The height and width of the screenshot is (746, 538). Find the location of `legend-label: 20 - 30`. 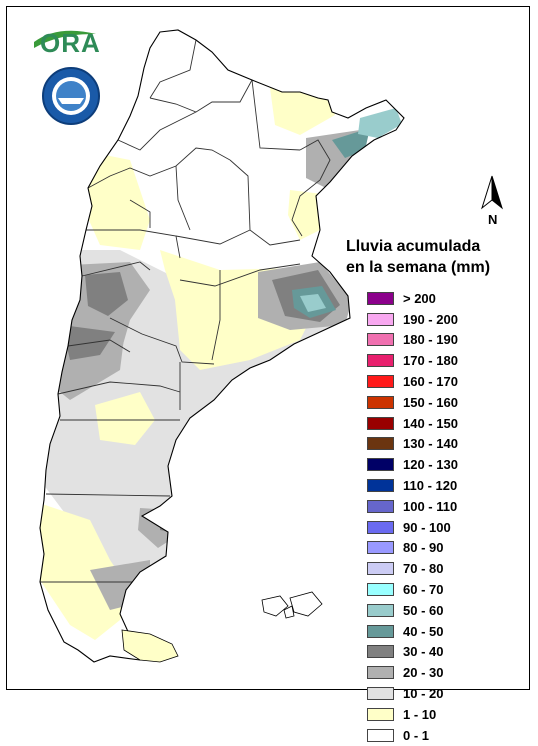

legend-label: 20 - 30 is located at coordinates (423, 673).